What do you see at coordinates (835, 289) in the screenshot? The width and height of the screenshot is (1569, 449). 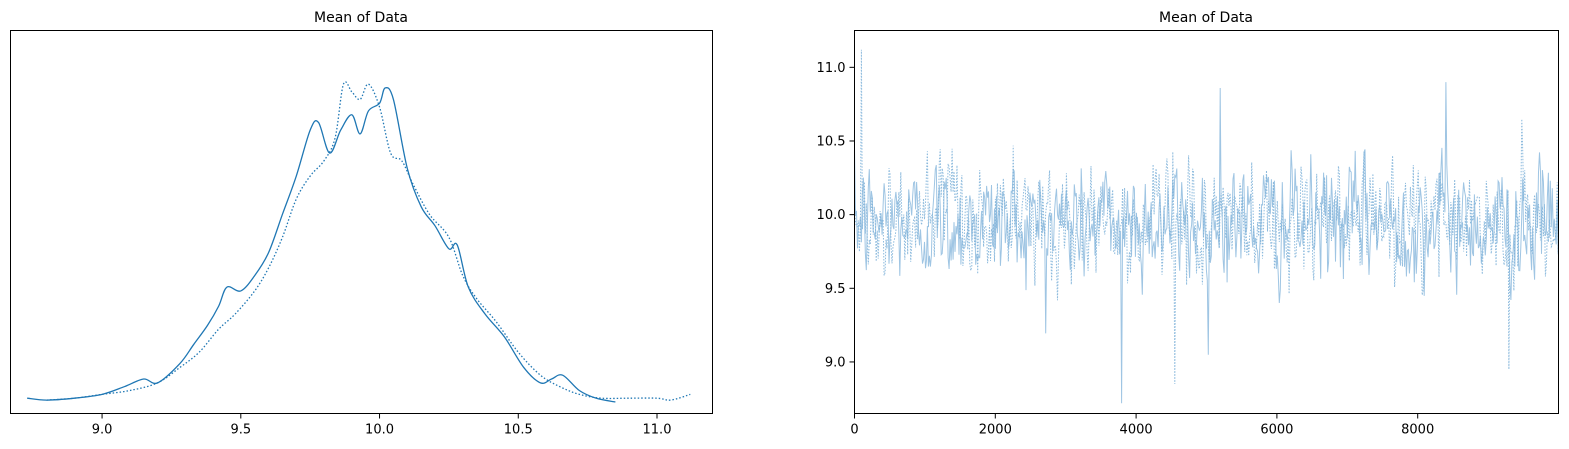 I see `trace-y-tick-label: 9.5` at bounding box center [835, 289].